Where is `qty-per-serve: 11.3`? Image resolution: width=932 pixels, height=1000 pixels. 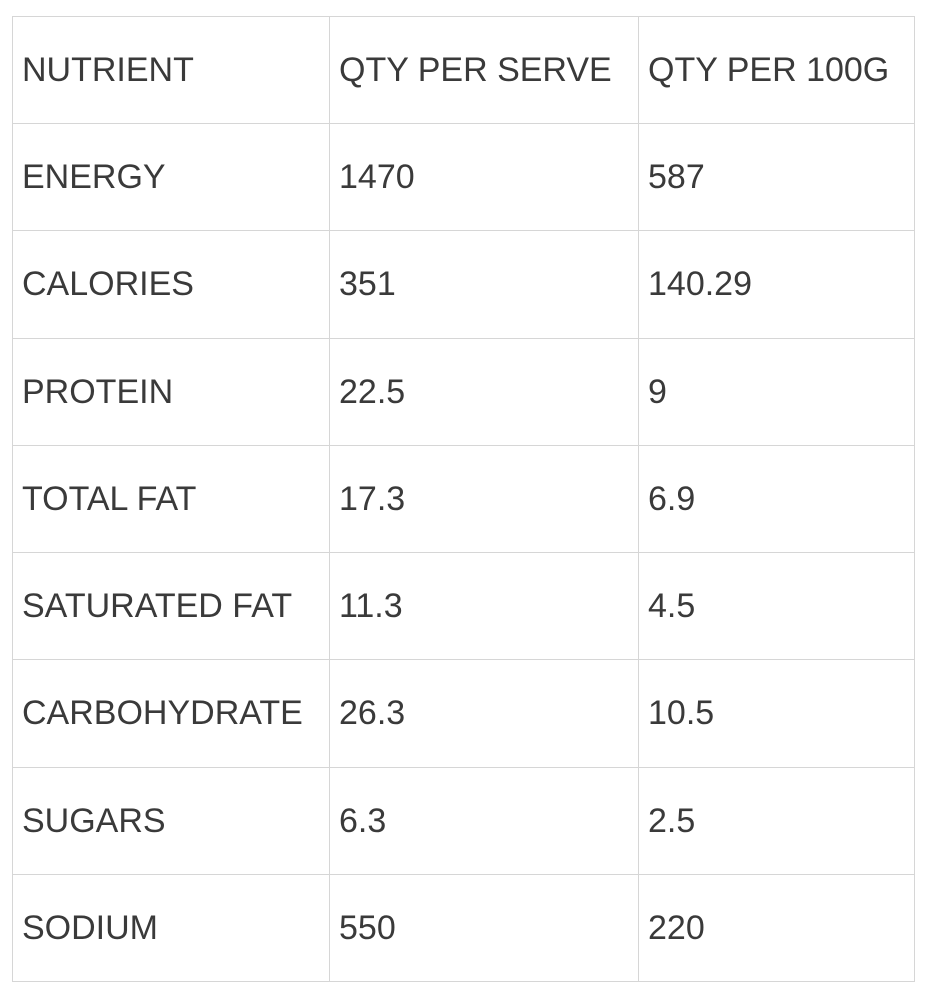 qty-per-serve: 11.3 is located at coordinates (484, 606).